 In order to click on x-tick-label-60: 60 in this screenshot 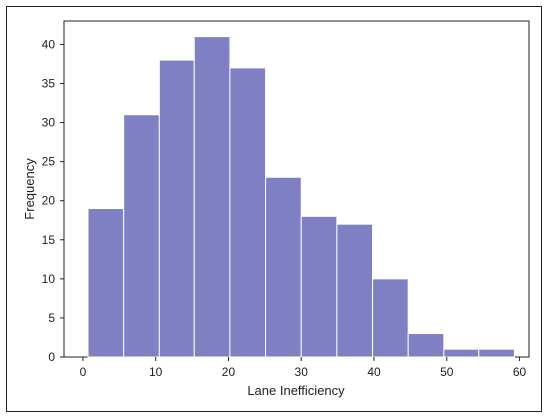, I will do `click(520, 372)`.